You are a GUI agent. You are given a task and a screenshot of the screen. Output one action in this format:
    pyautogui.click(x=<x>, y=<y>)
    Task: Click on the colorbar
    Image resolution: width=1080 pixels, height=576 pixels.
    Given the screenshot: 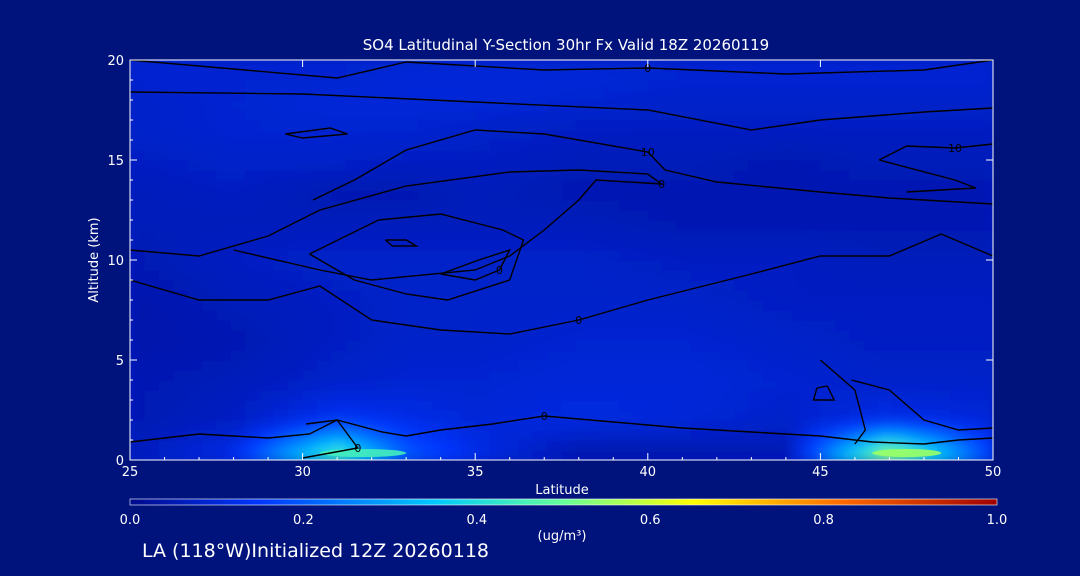 What is the action you would take?
    pyautogui.click(x=563, y=502)
    